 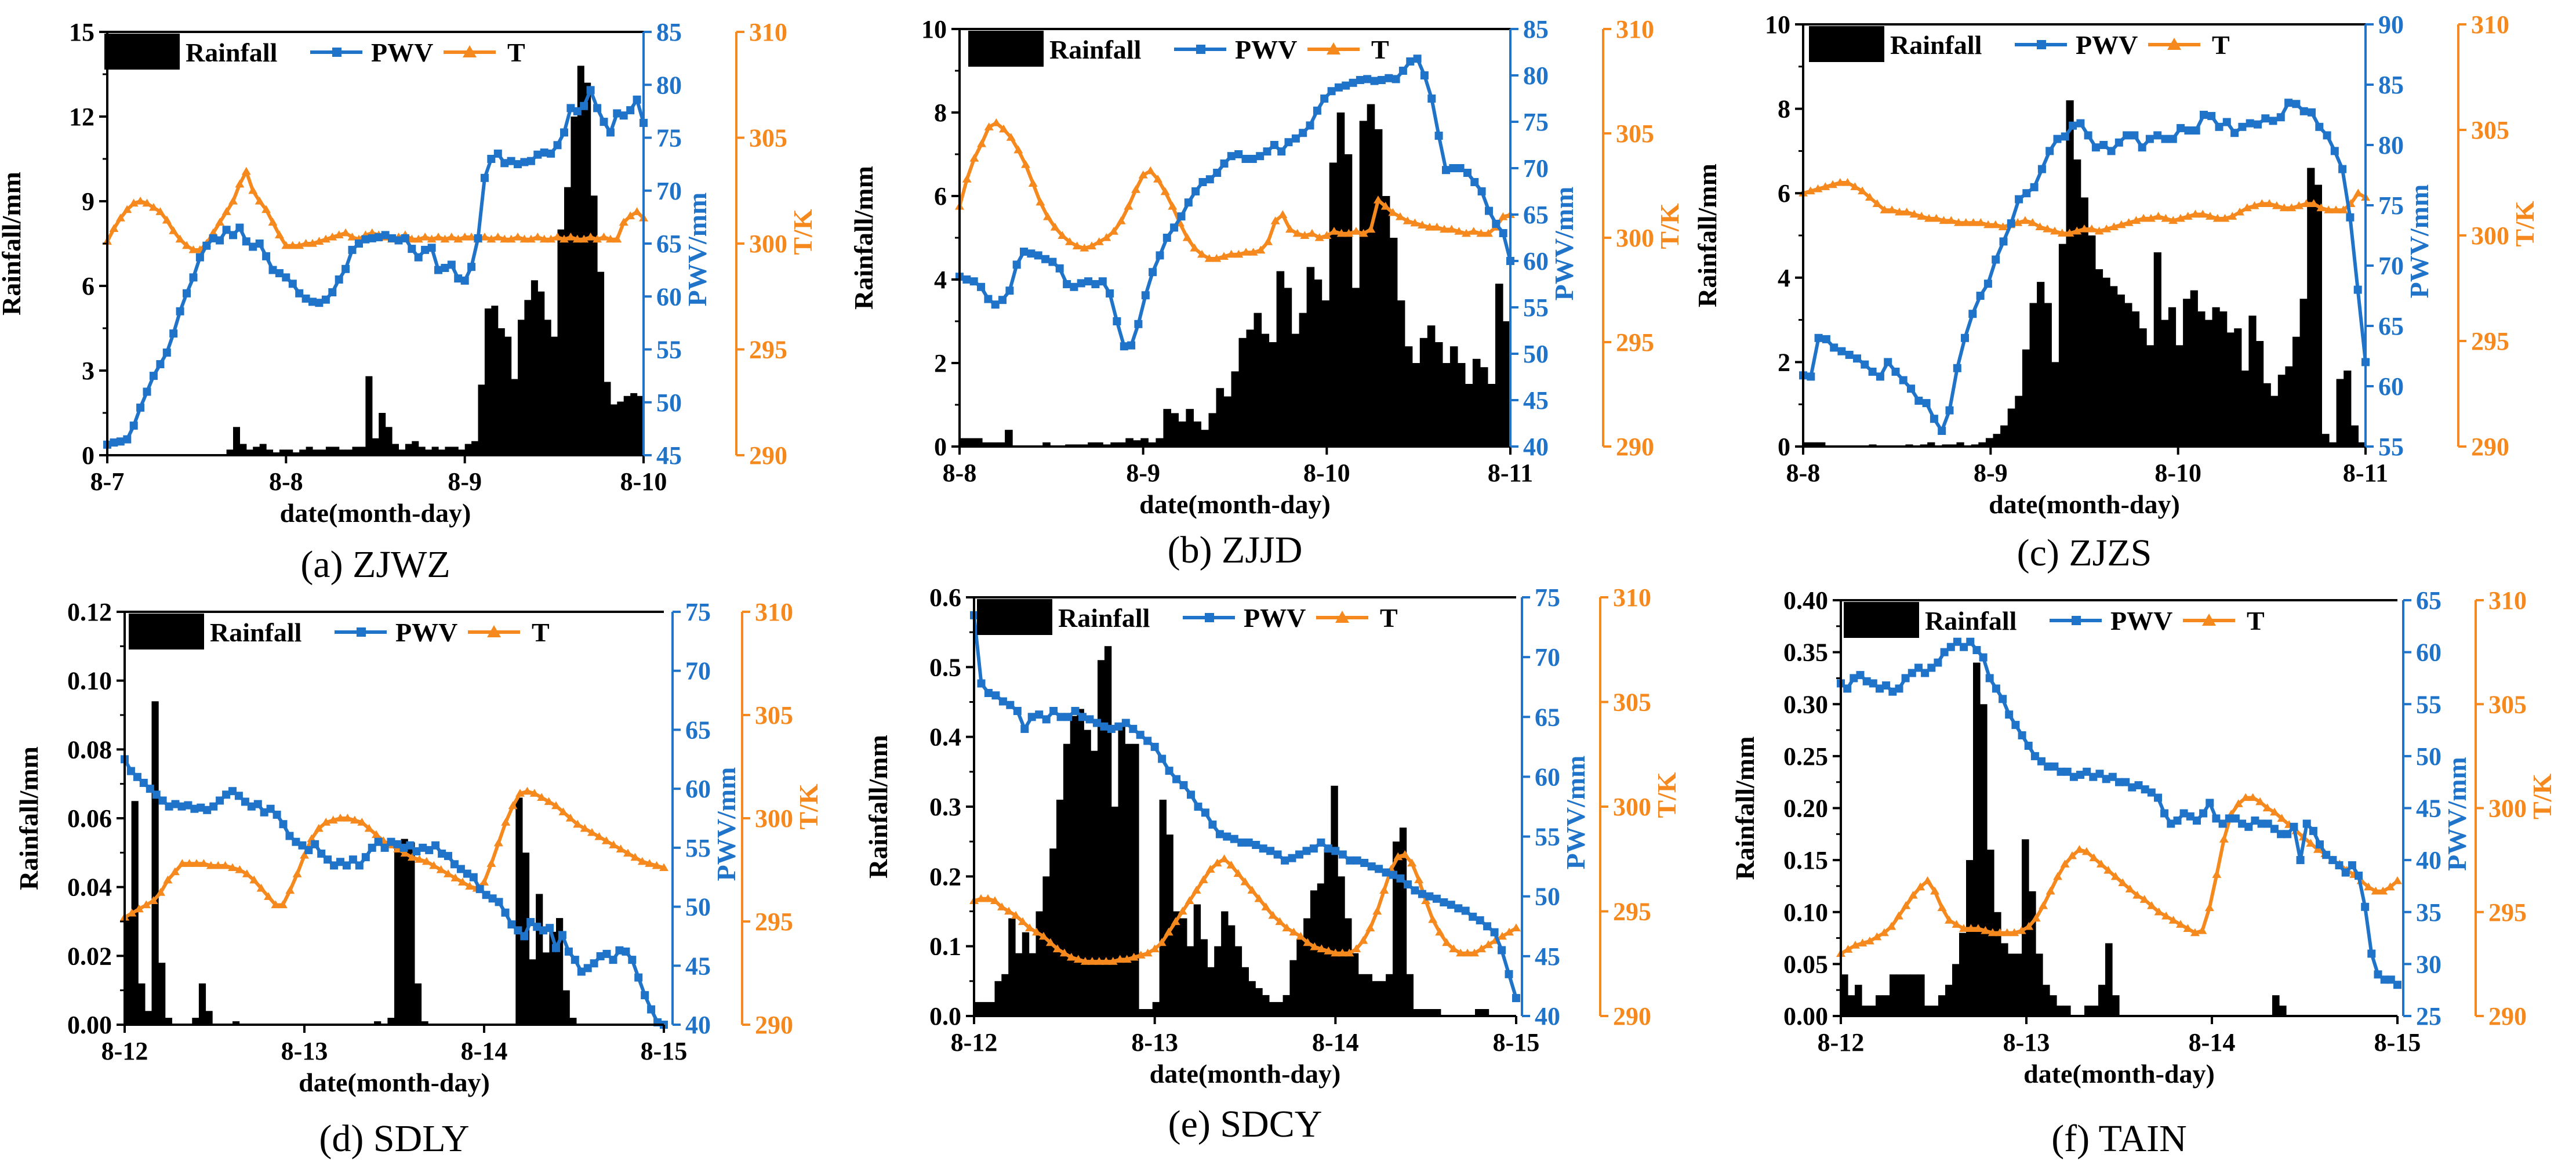 What do you see at coordinates (1707, 235) in the screenshot?
I see `y-axis-title: Rainfall/mm` at bounding box center [1707, 235].